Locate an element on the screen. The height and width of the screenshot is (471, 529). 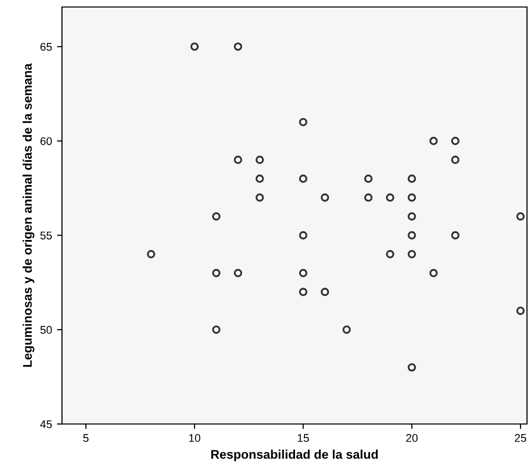
x-tick-label: 5 is located at coordinates (86, 438).